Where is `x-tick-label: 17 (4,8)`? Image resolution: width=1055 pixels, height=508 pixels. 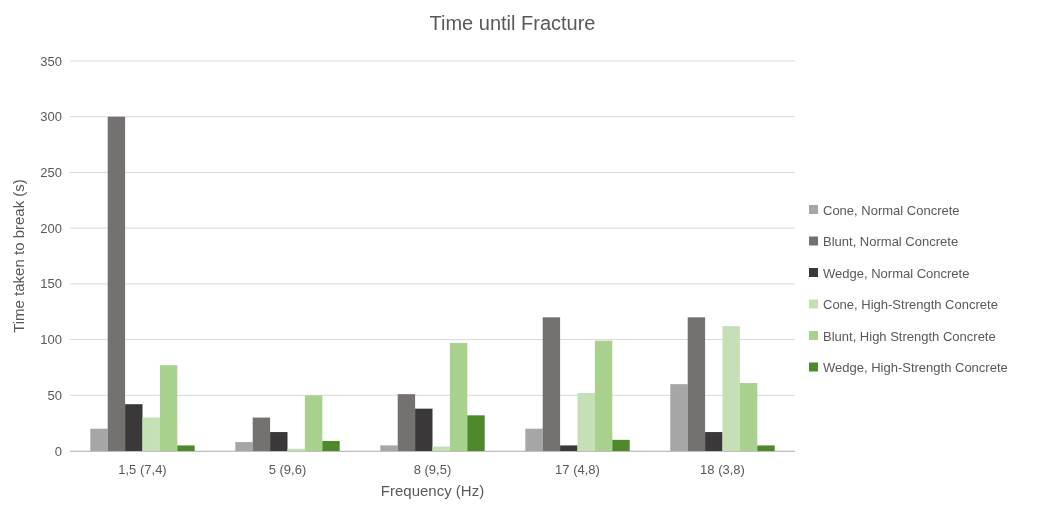
x-tick-label: 17 (4,8) is located at coordinates (577, 469).